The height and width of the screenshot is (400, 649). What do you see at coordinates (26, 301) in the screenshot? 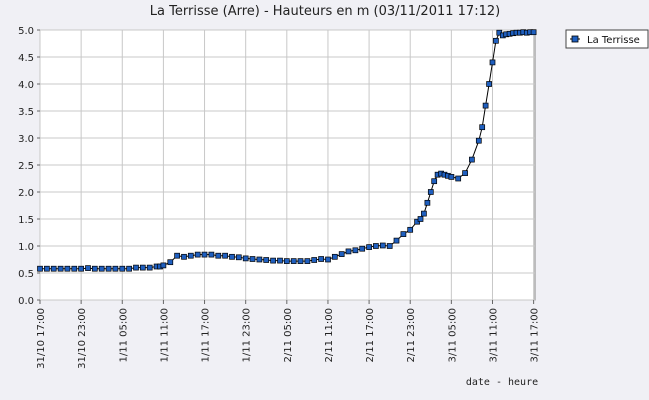
I see `y-tick-label: 0.0` at bounding box center [26, 301].